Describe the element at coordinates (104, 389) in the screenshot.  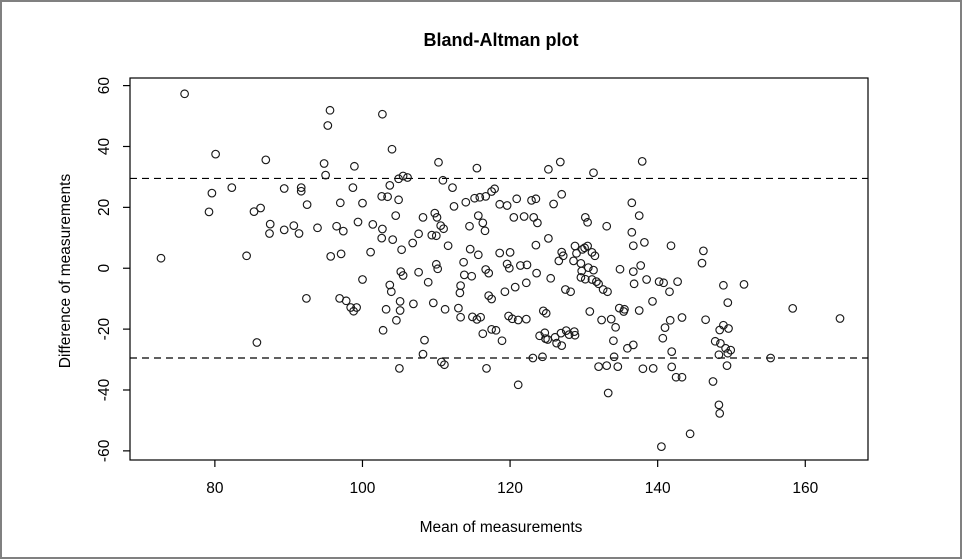
I see `y-tick-label: -40` at that location.